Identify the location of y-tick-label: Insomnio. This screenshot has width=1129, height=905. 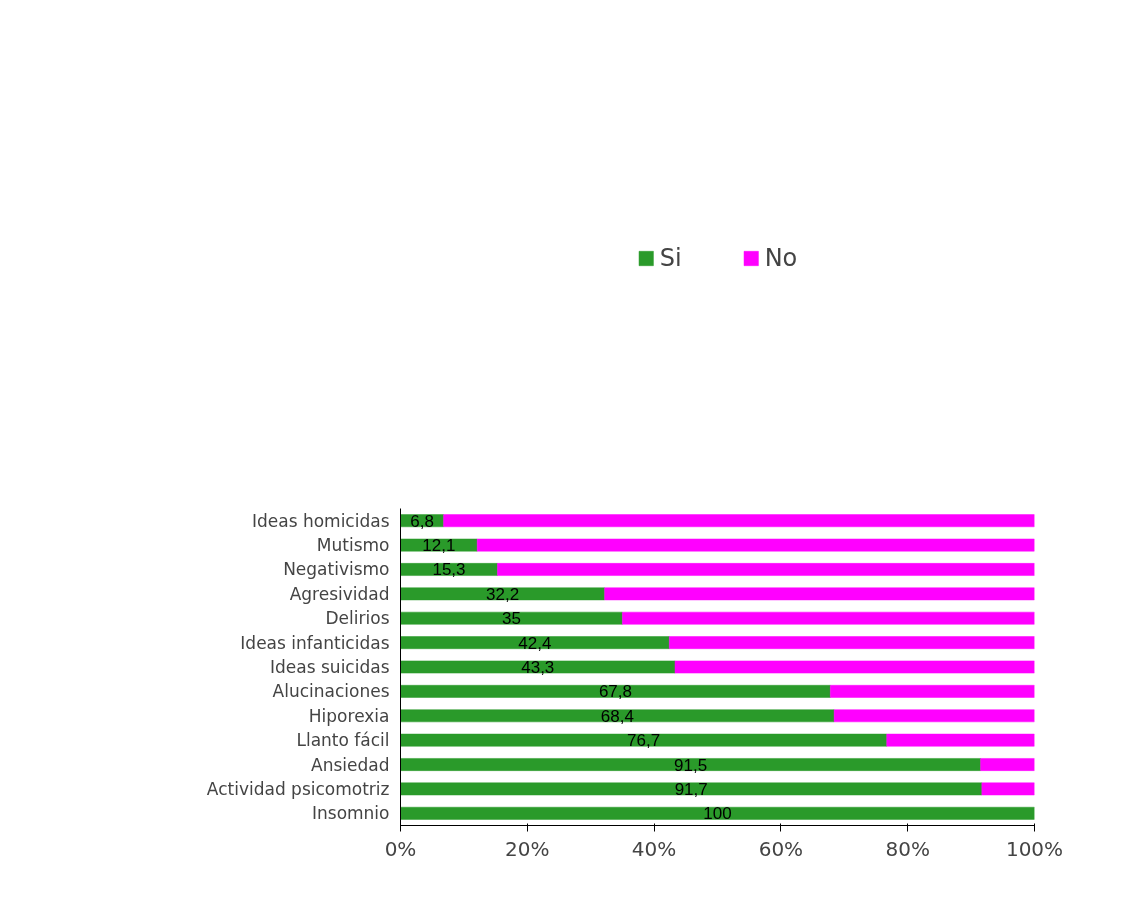
(351, 813).